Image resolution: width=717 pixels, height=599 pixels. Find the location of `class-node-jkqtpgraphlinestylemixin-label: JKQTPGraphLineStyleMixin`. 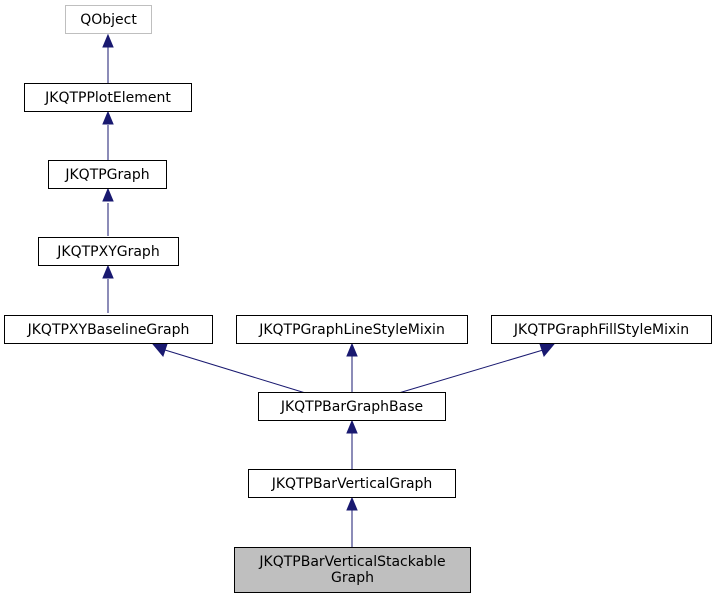

class-node-jkqtpgraphlinestylemixin-label: JKQTPGraphLineStyleMixin is located at coordinates (352, 329).